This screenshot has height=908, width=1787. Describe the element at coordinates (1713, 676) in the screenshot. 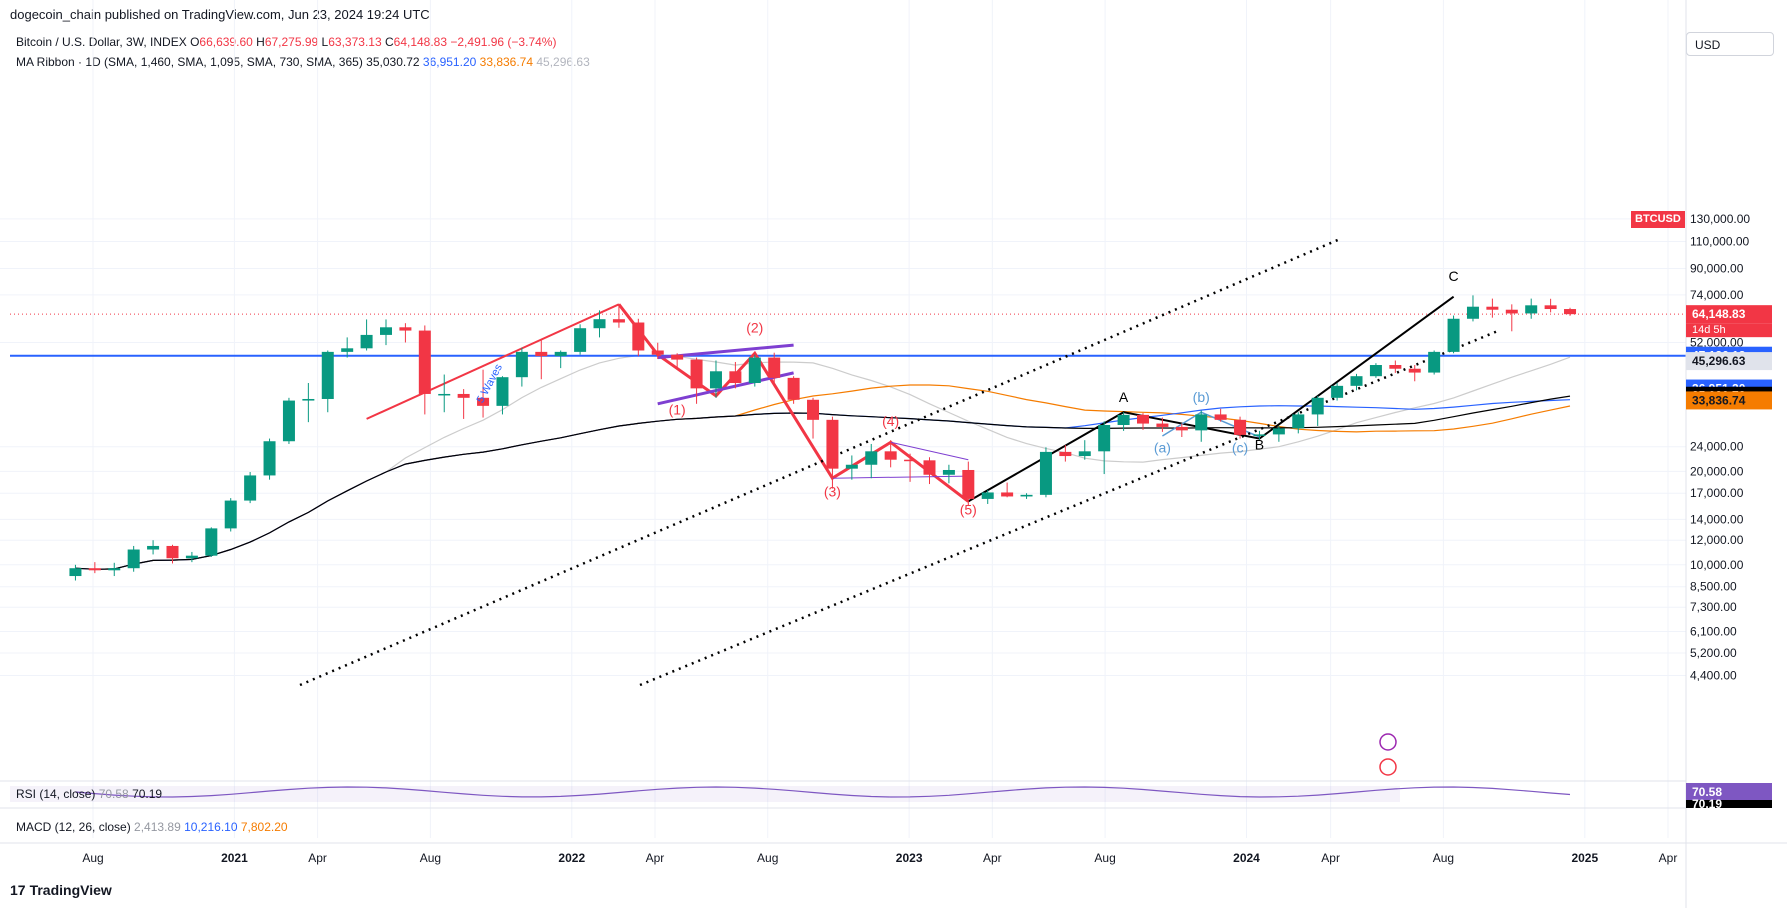

I see `y-tick-label: 4,400.00` at that location.